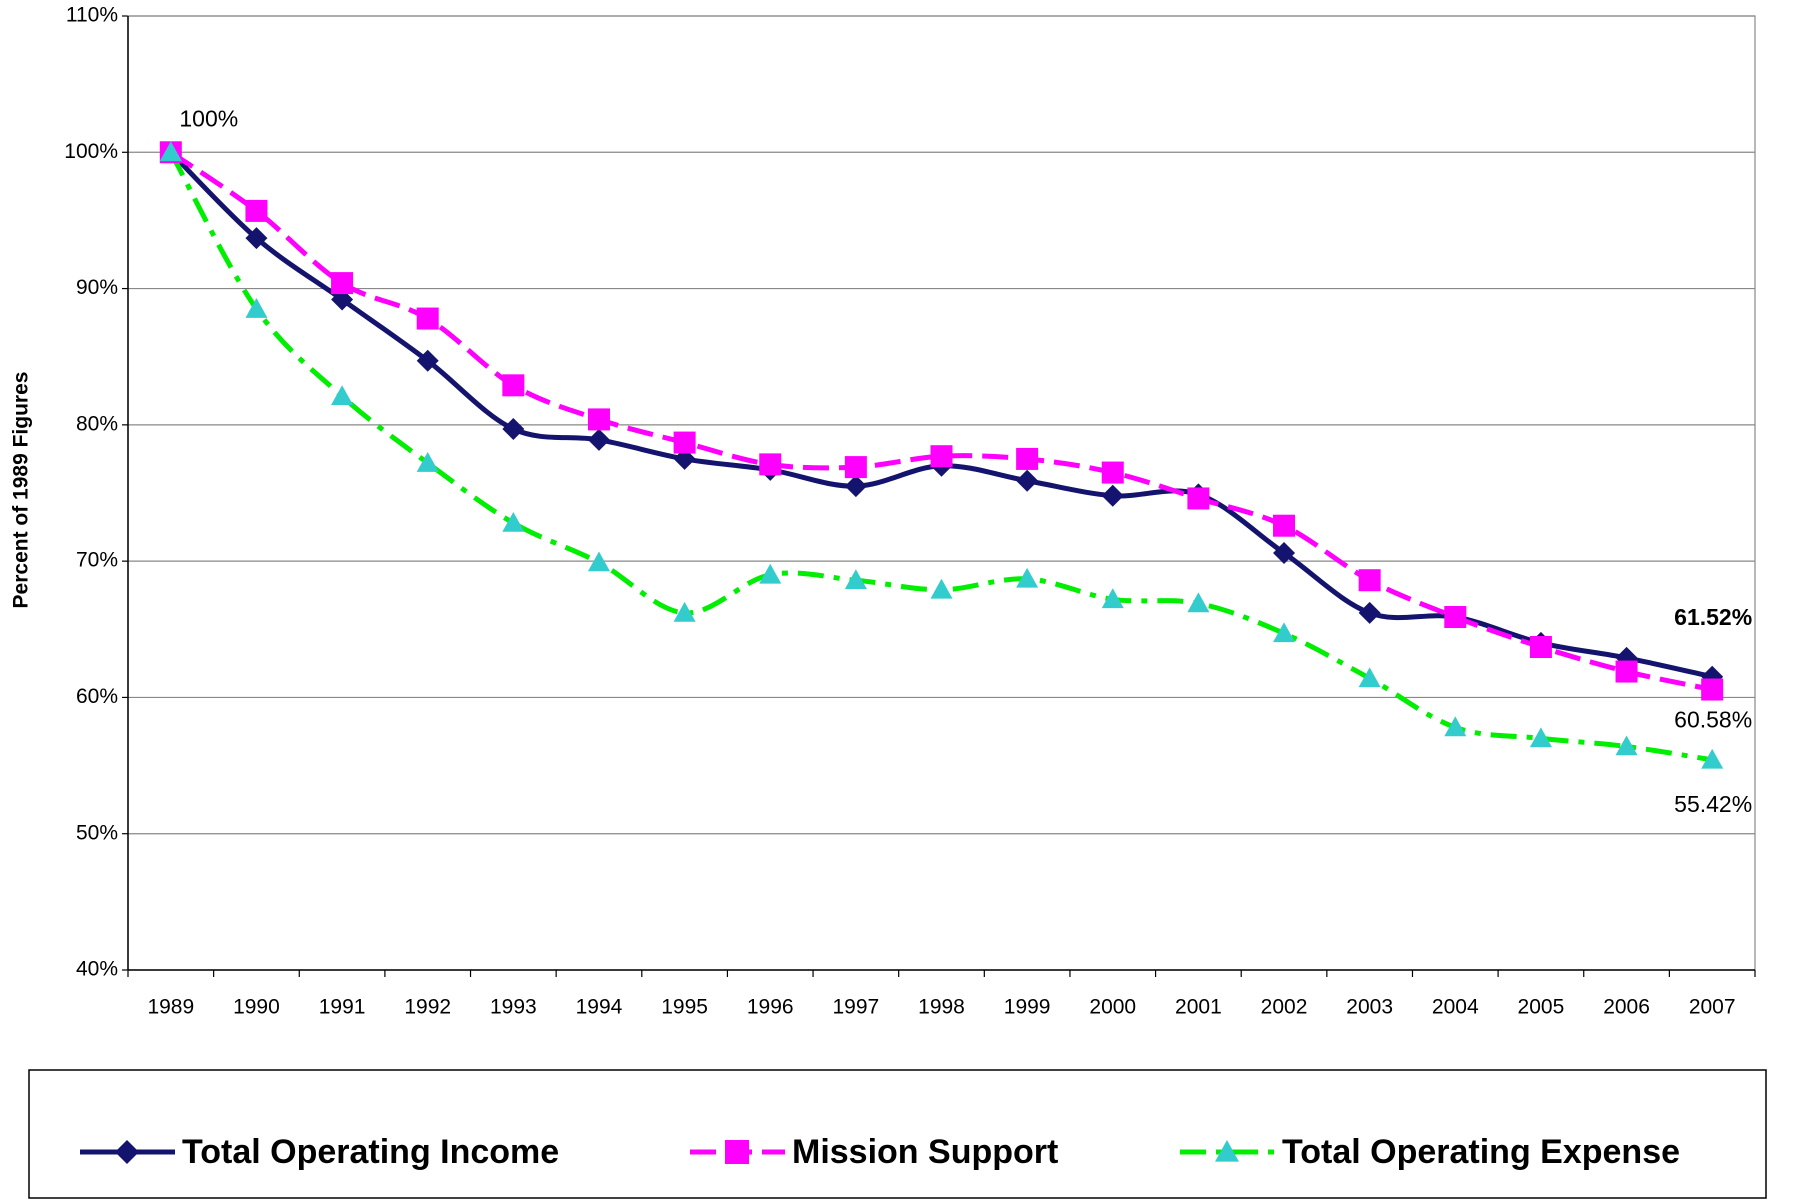  I want to click on legend-label: Mission Support, so click(925, 1152).